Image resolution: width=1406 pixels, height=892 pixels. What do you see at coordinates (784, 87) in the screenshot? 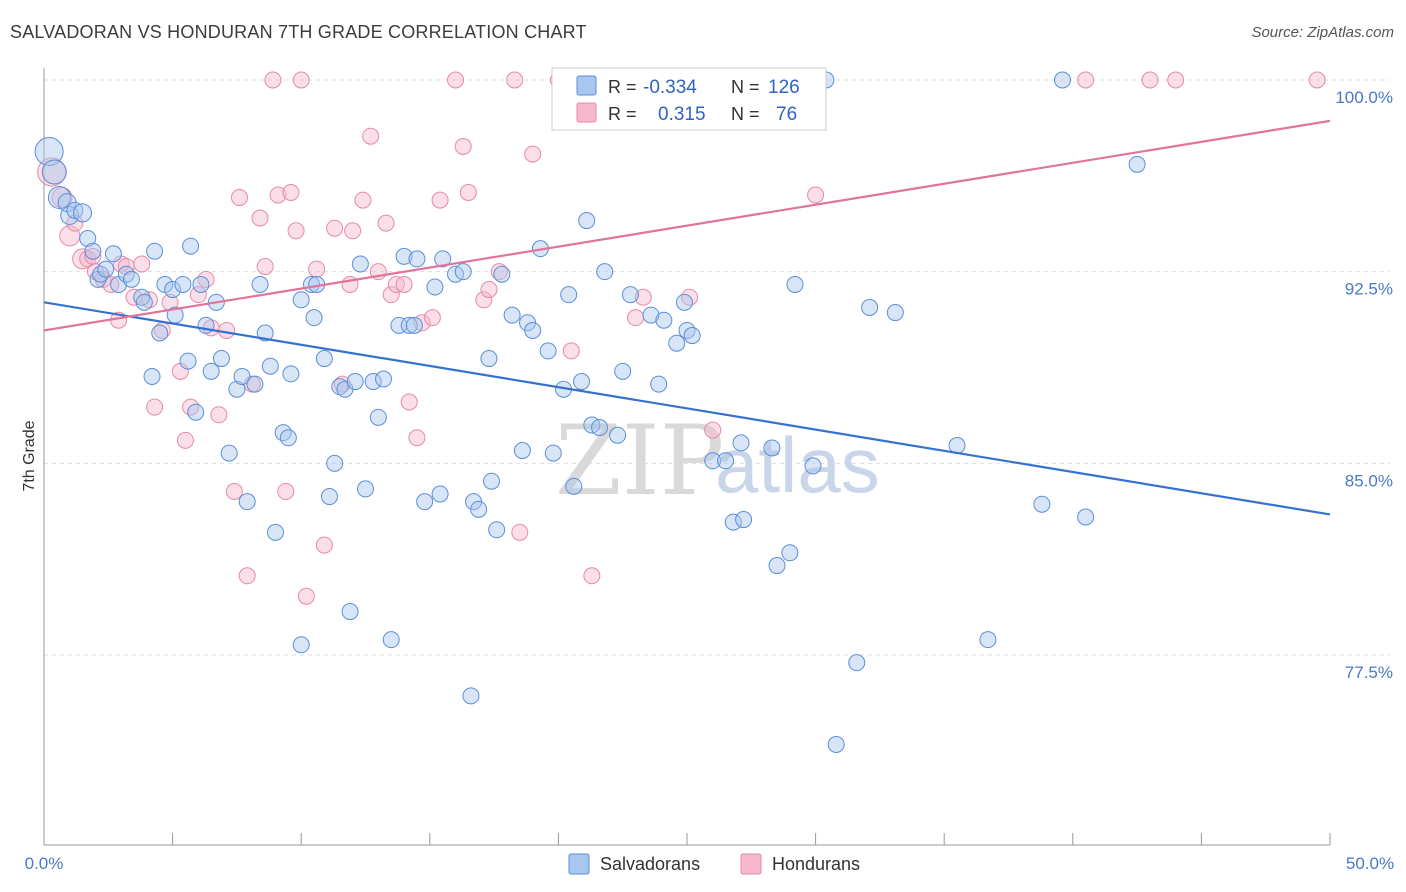
I see `salvadoran-n-value: 126` at bounding box center [784, 87].